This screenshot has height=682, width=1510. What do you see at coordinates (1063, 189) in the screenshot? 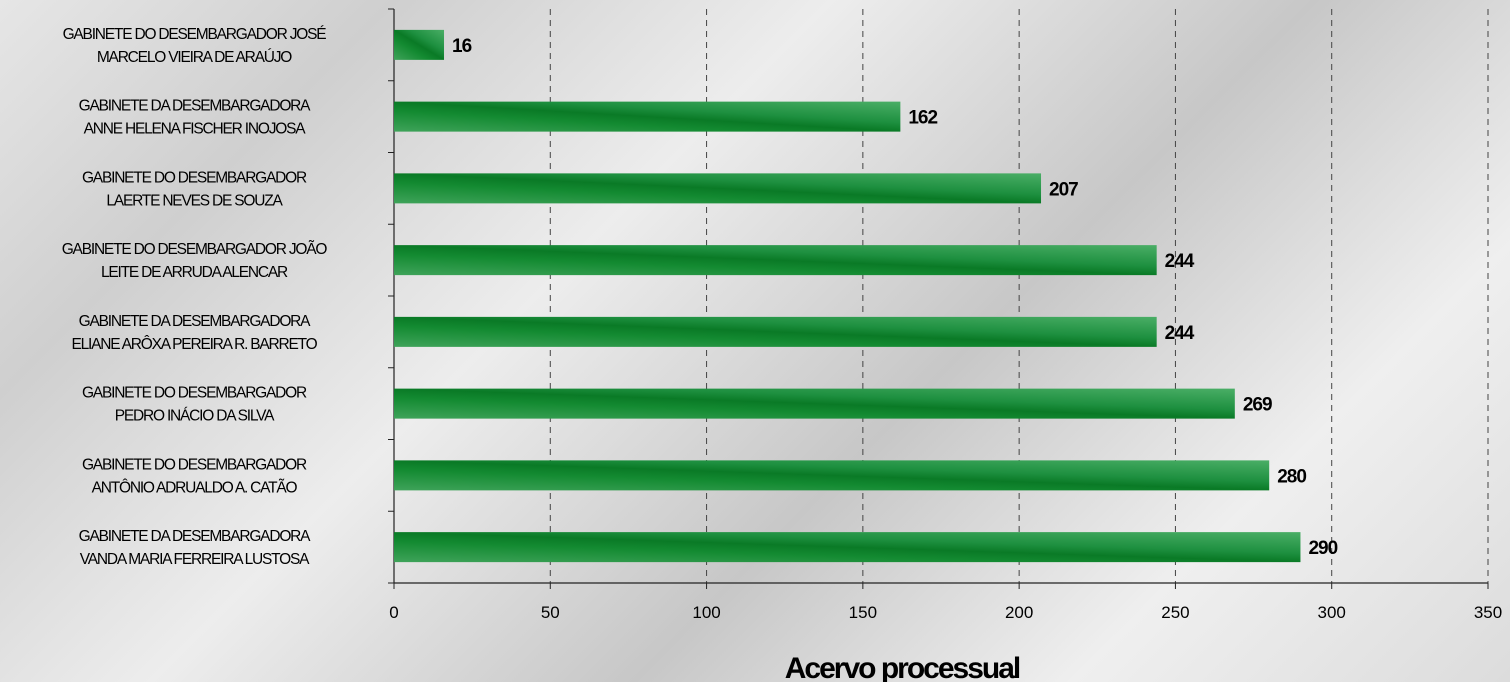
I see `data-label: 207` at bounding box center [1063, 189].